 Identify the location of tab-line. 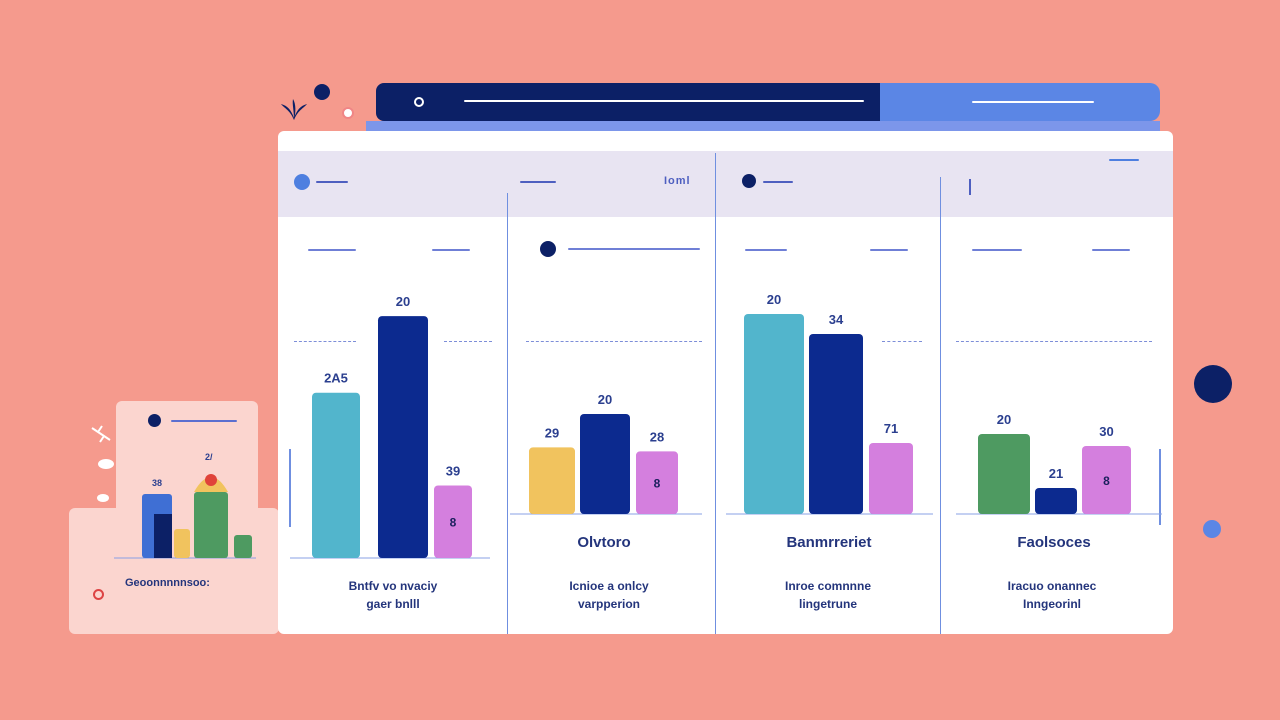
(1033, 102).